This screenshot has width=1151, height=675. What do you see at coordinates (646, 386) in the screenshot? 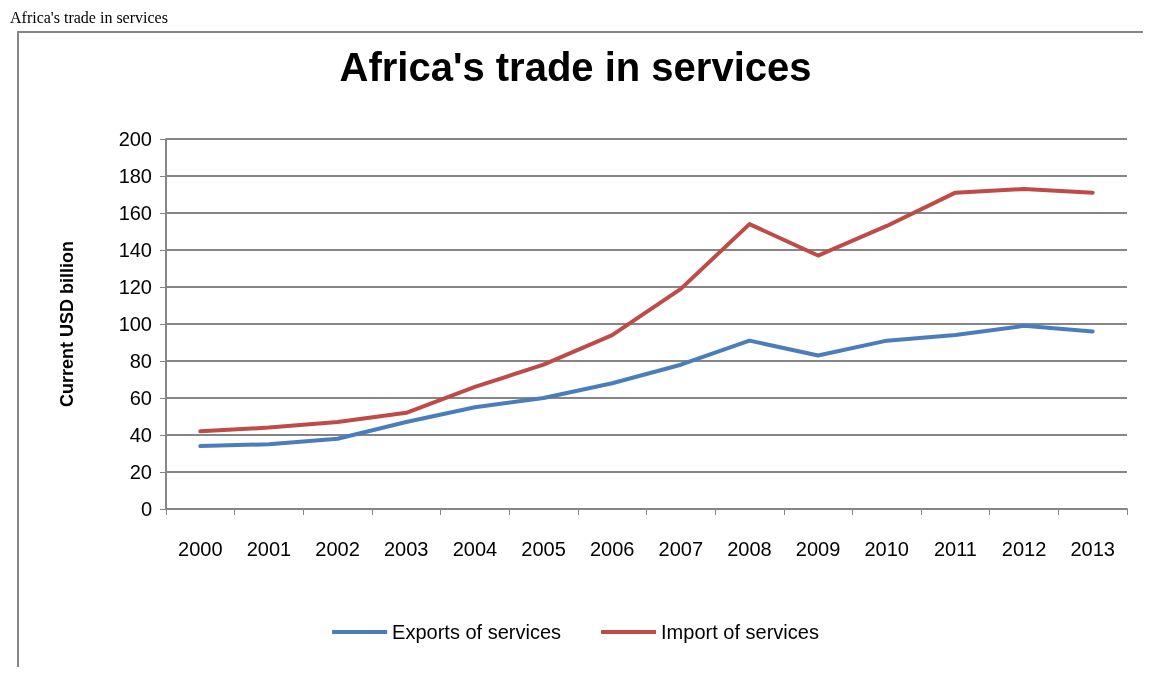
I see `line-series` at bounding box center [646, 386].